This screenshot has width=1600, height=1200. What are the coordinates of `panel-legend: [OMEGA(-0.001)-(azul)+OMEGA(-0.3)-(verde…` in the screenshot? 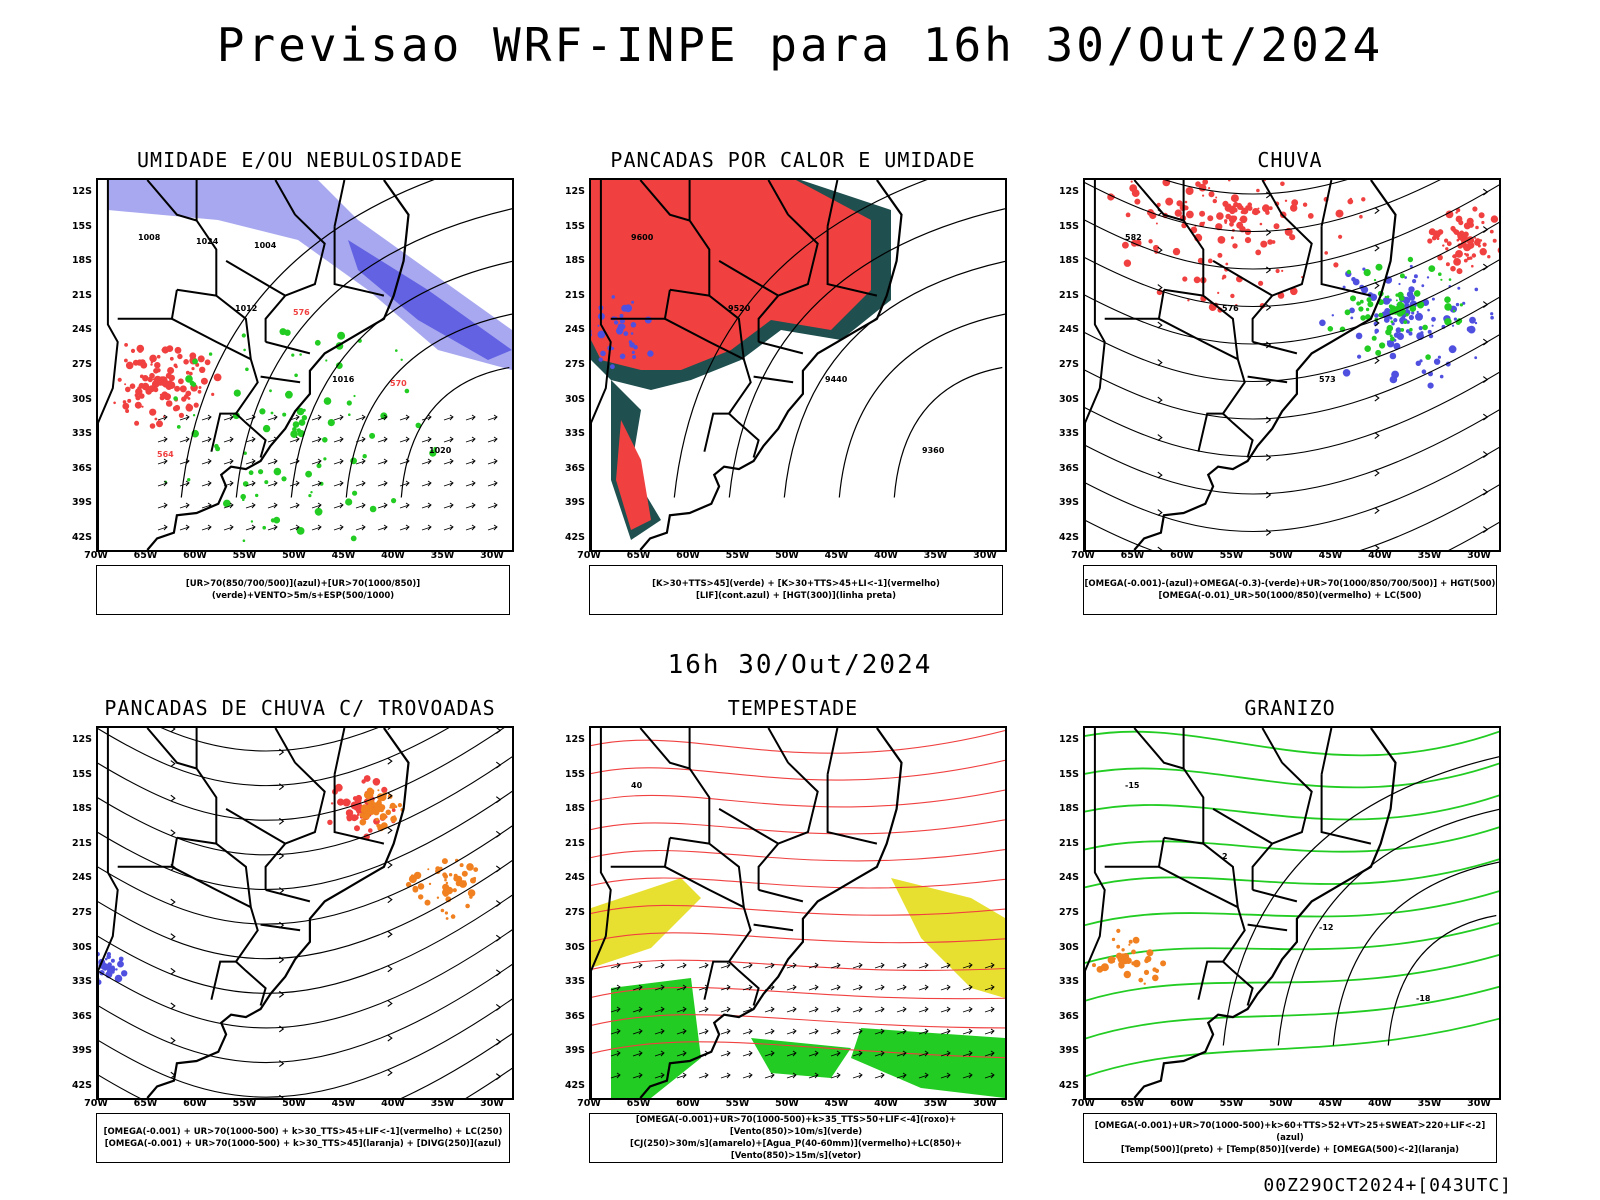 It's located at (1290, 590).